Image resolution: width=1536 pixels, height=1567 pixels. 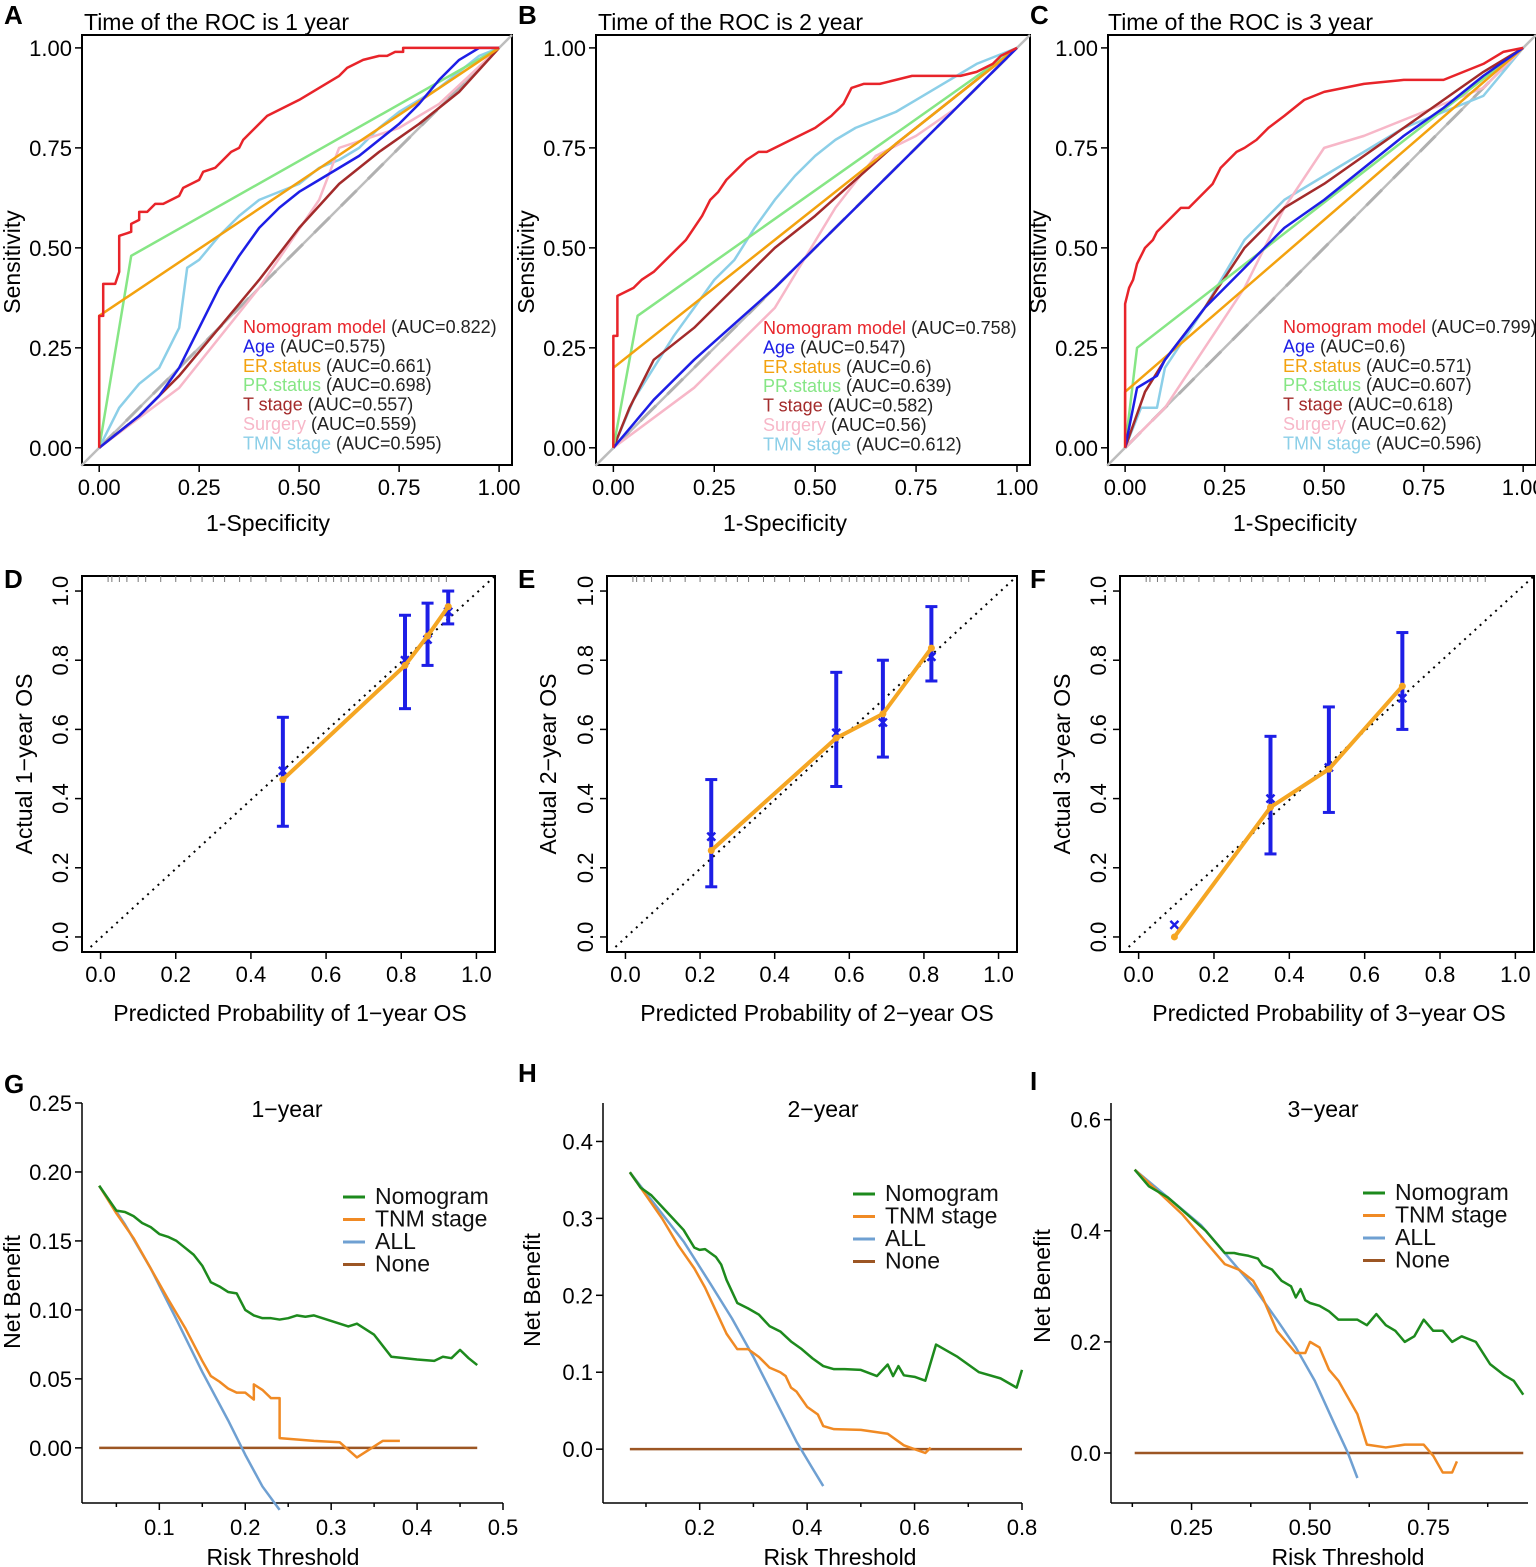 What do you see at coordinates (268, 523) in the screenshot?
I see `x-axis-label: 1-Specificity` at bounding box center [268, 523].